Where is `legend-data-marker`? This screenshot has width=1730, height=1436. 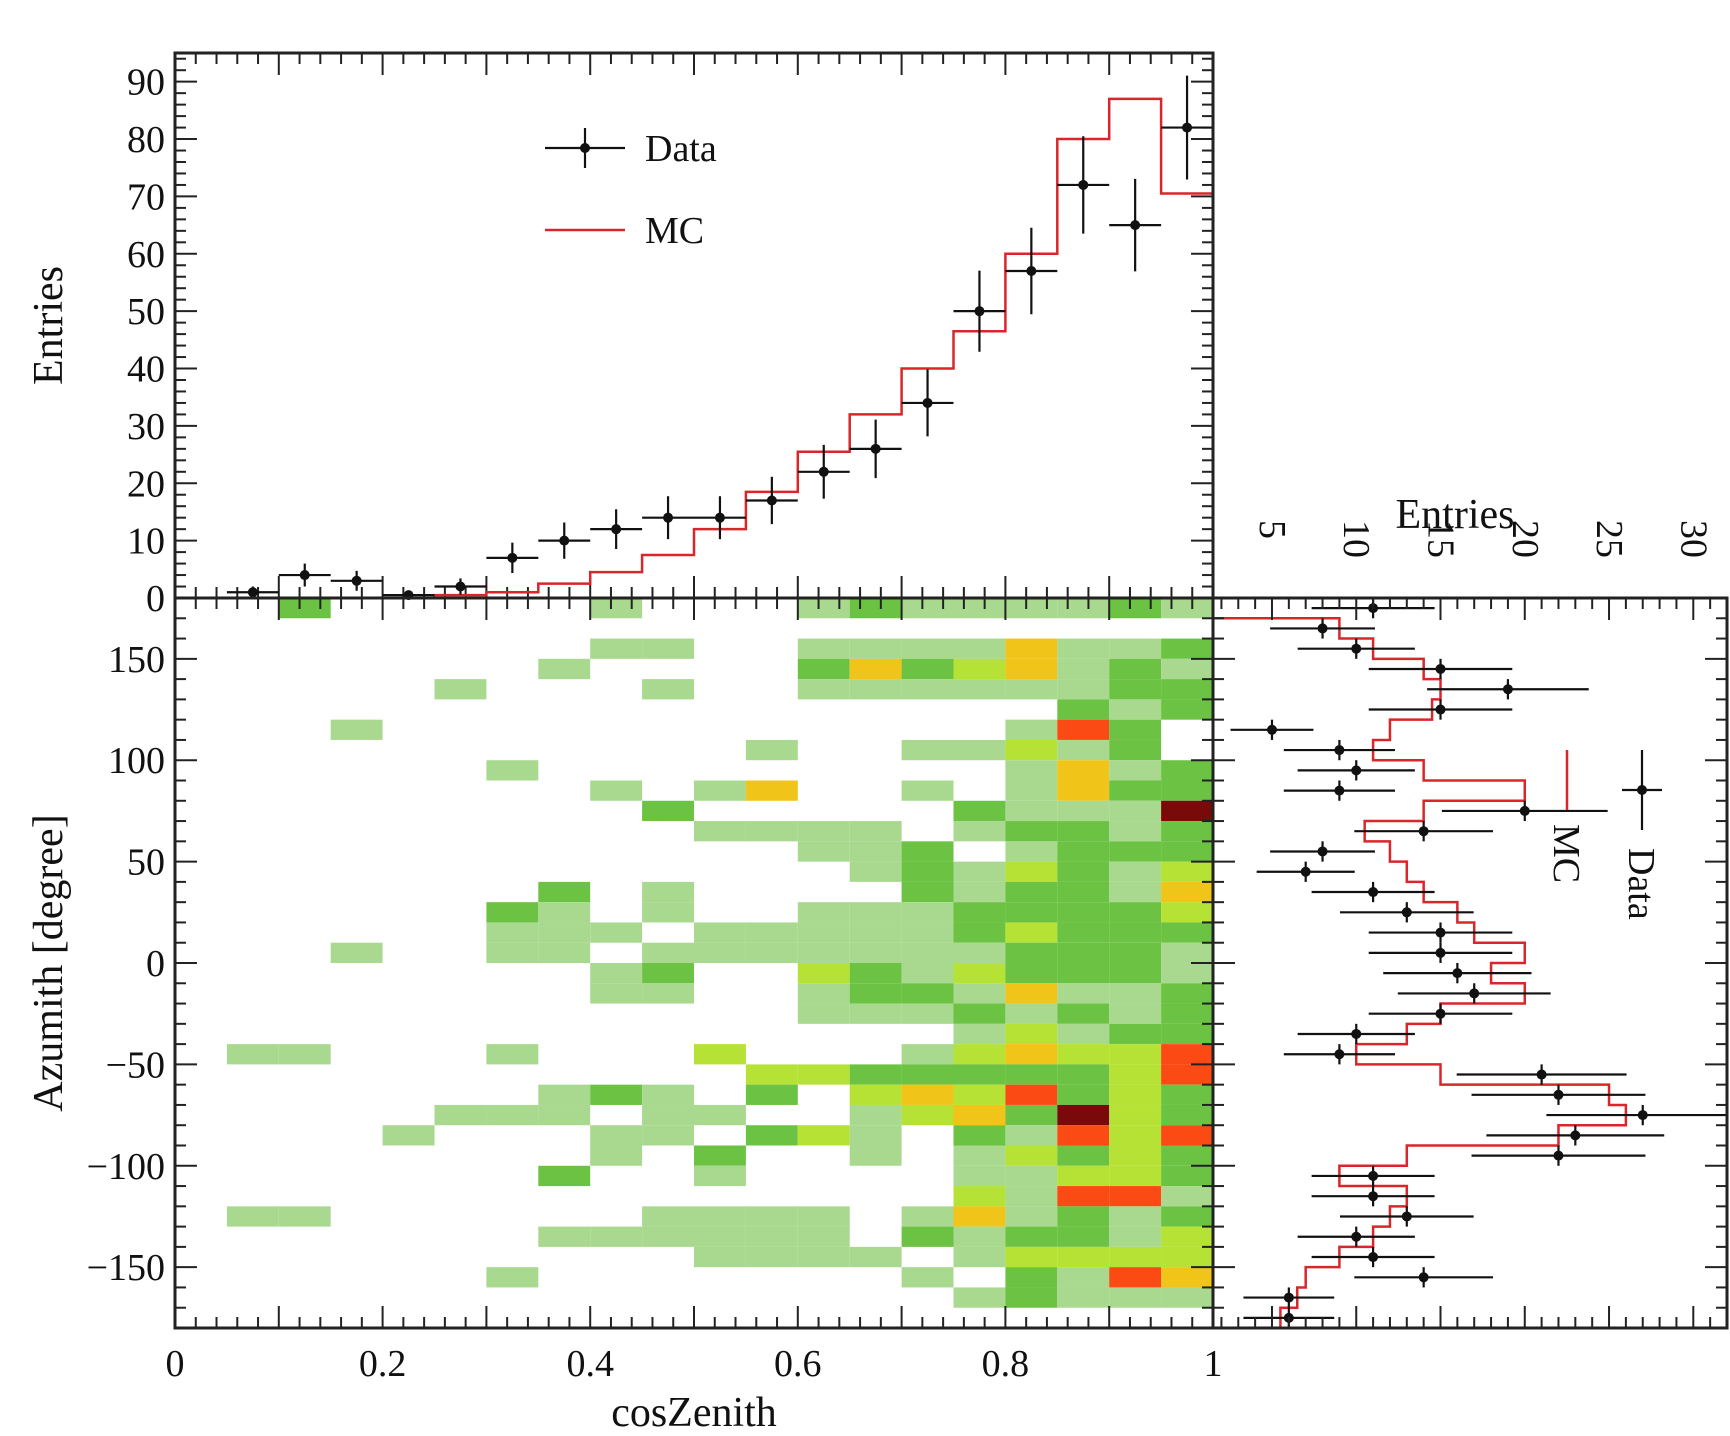 legend-data-marker is located at coordinates (585, 148).